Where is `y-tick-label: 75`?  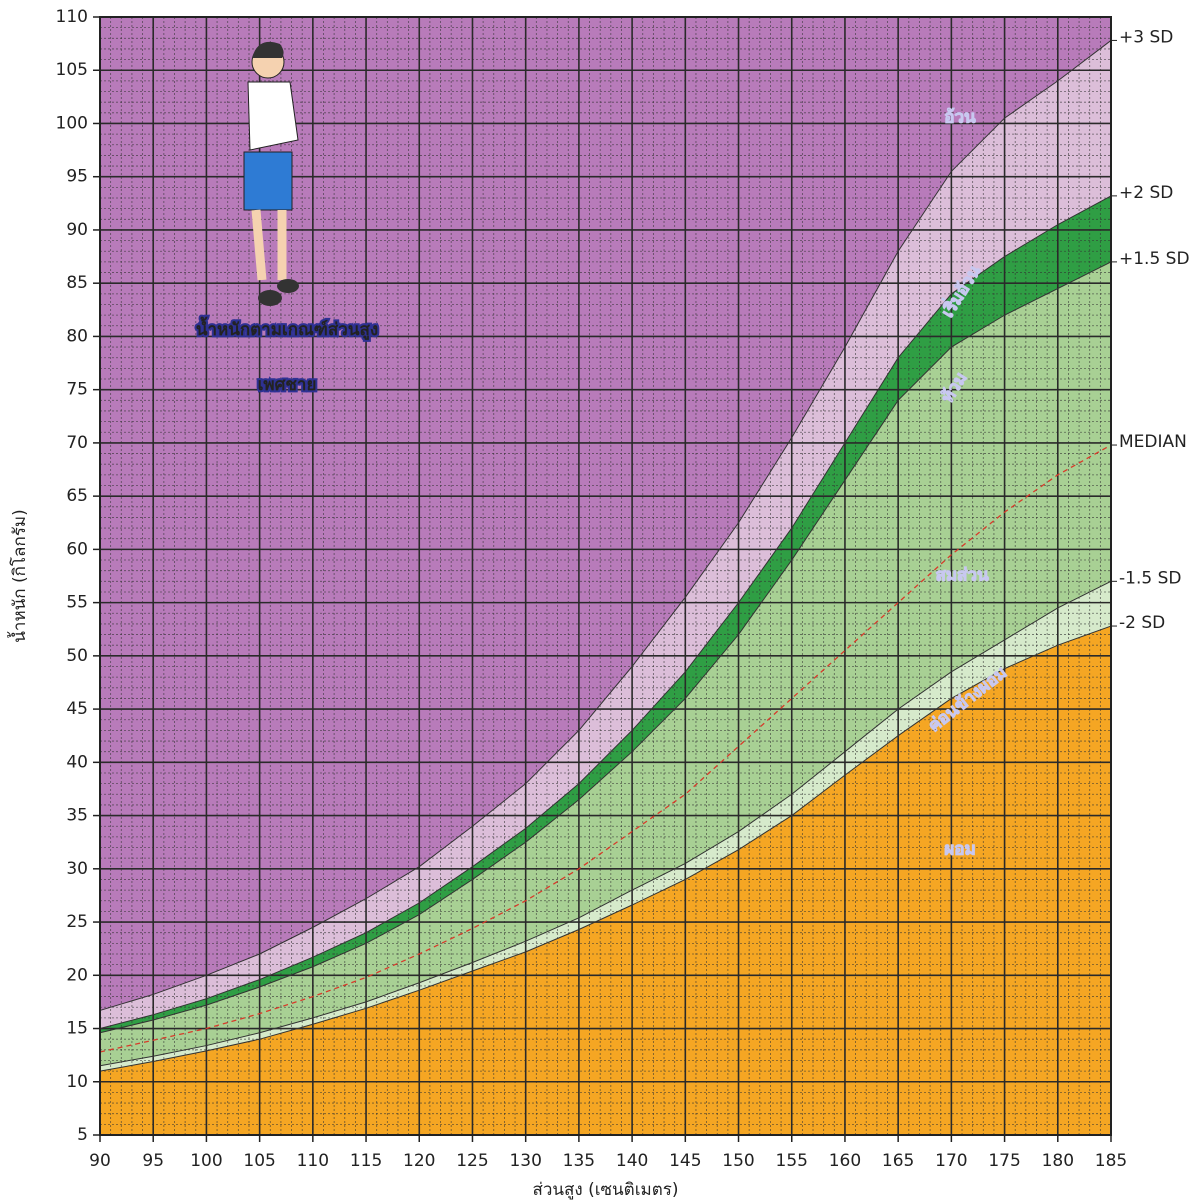 y-tick-label: 75 is located at coordinates (77, 390).